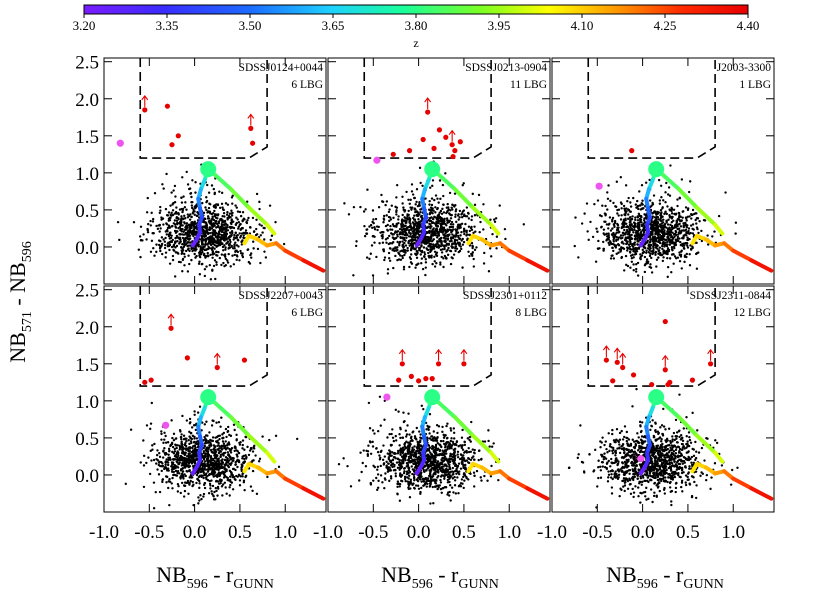  Describe the element at coordinates (84, 25) in the screenshot. I see `colorbar-tick-label: 3.20` at that location.